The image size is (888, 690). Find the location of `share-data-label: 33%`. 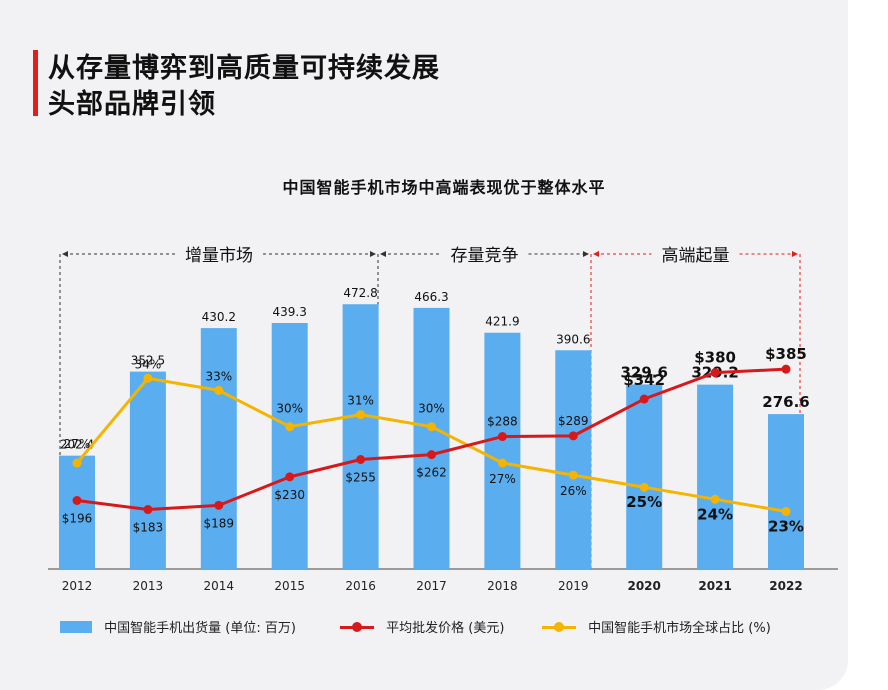

share-data-label: 33% is located at coordinates (218, 376).